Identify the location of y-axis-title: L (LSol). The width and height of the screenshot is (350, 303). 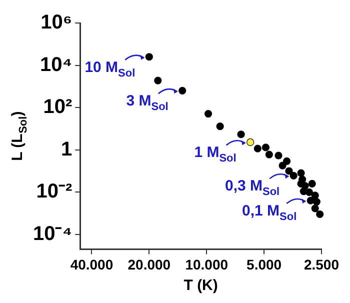
(19, 136).